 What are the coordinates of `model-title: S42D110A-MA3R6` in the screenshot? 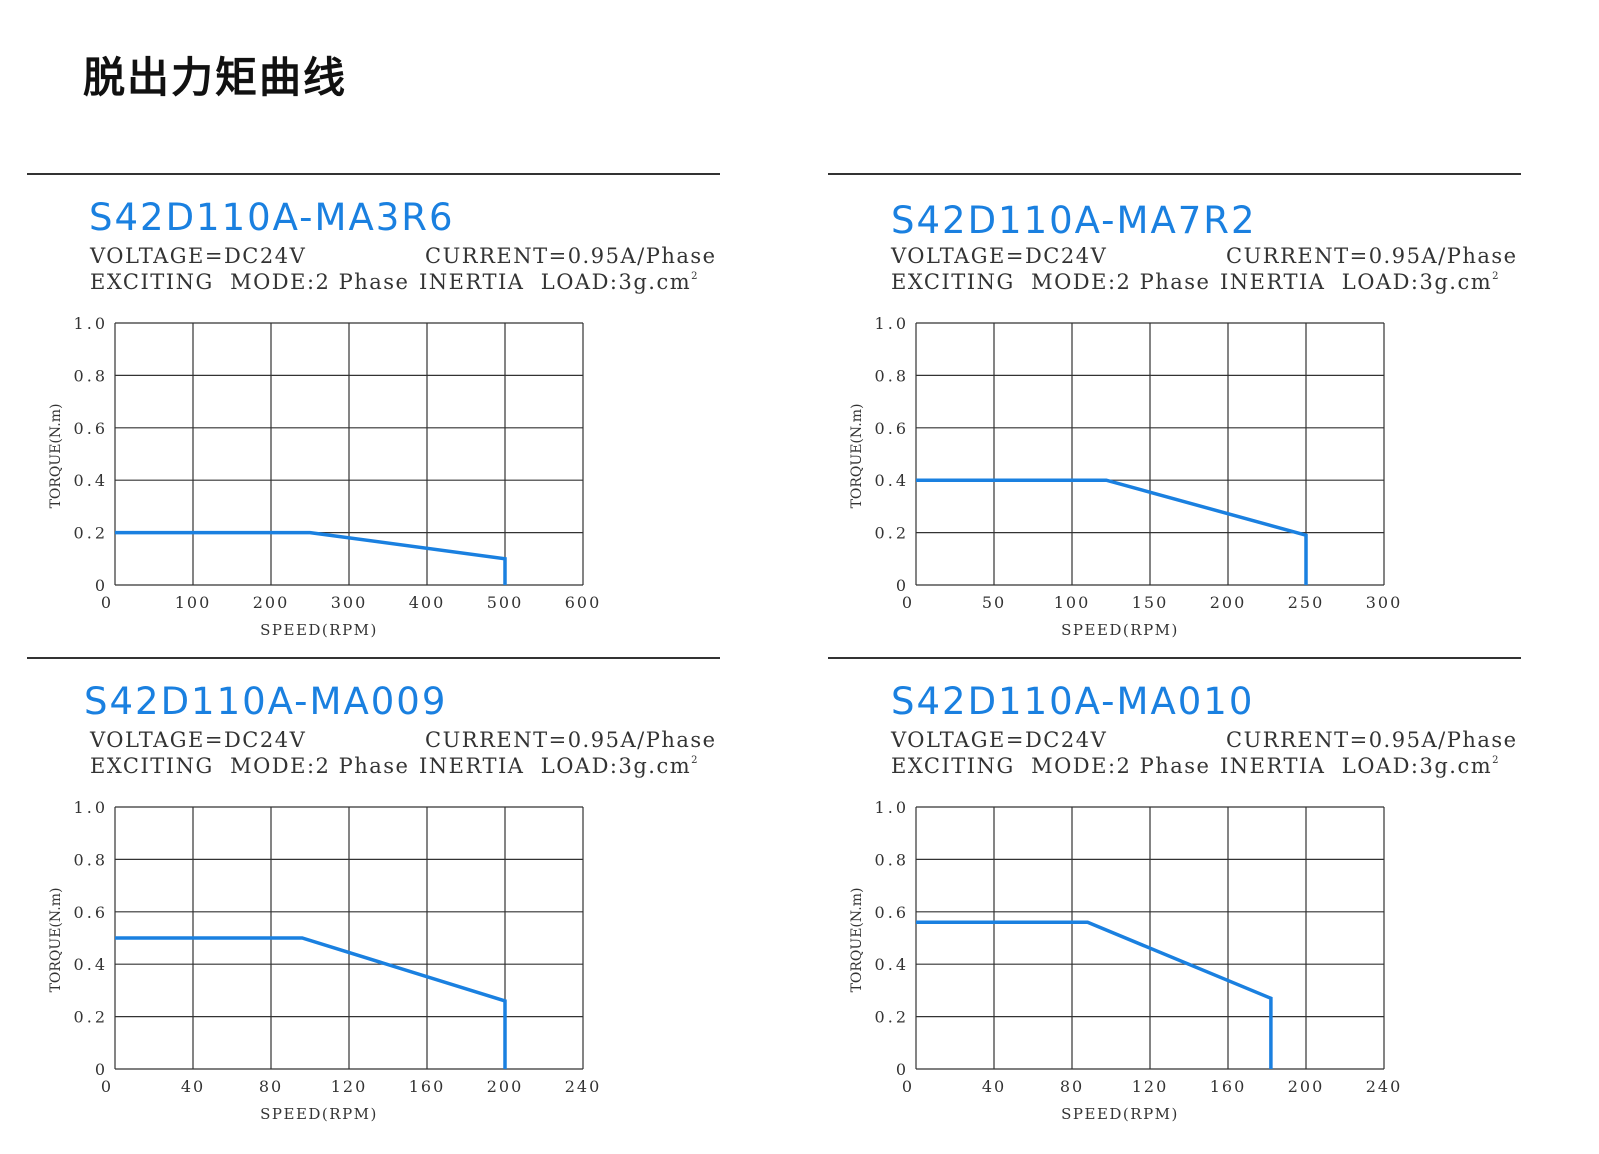 It's located at (272, 217).